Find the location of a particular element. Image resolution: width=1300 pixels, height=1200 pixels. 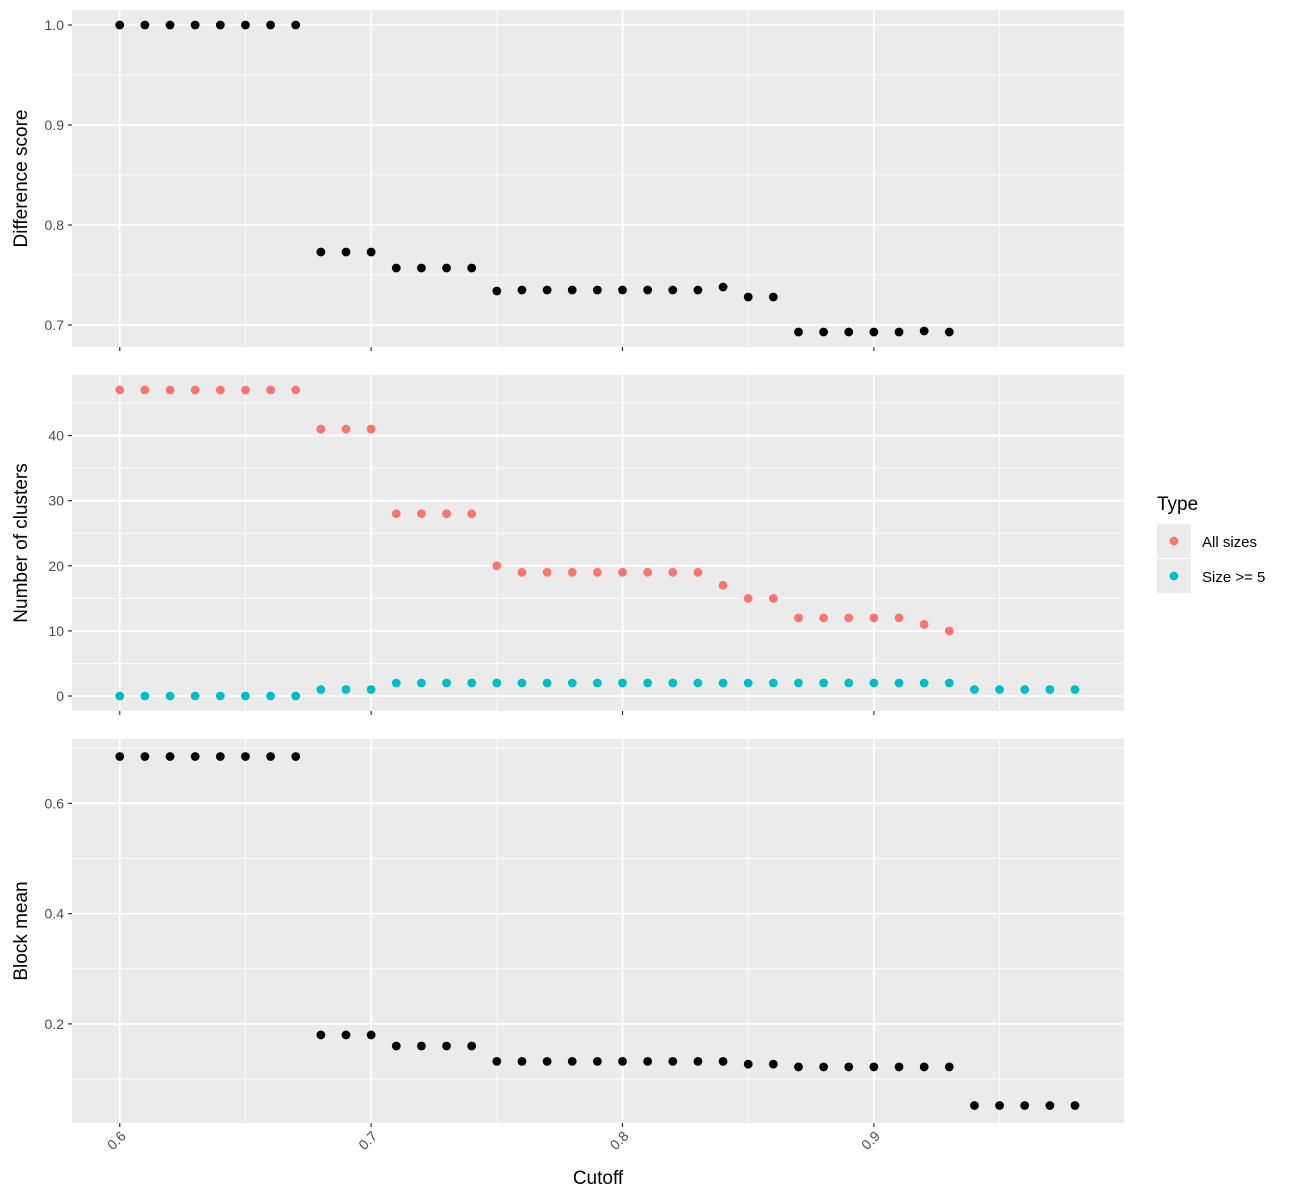

x-axis-title: Cutoff is located at coordinates (598, 1178).